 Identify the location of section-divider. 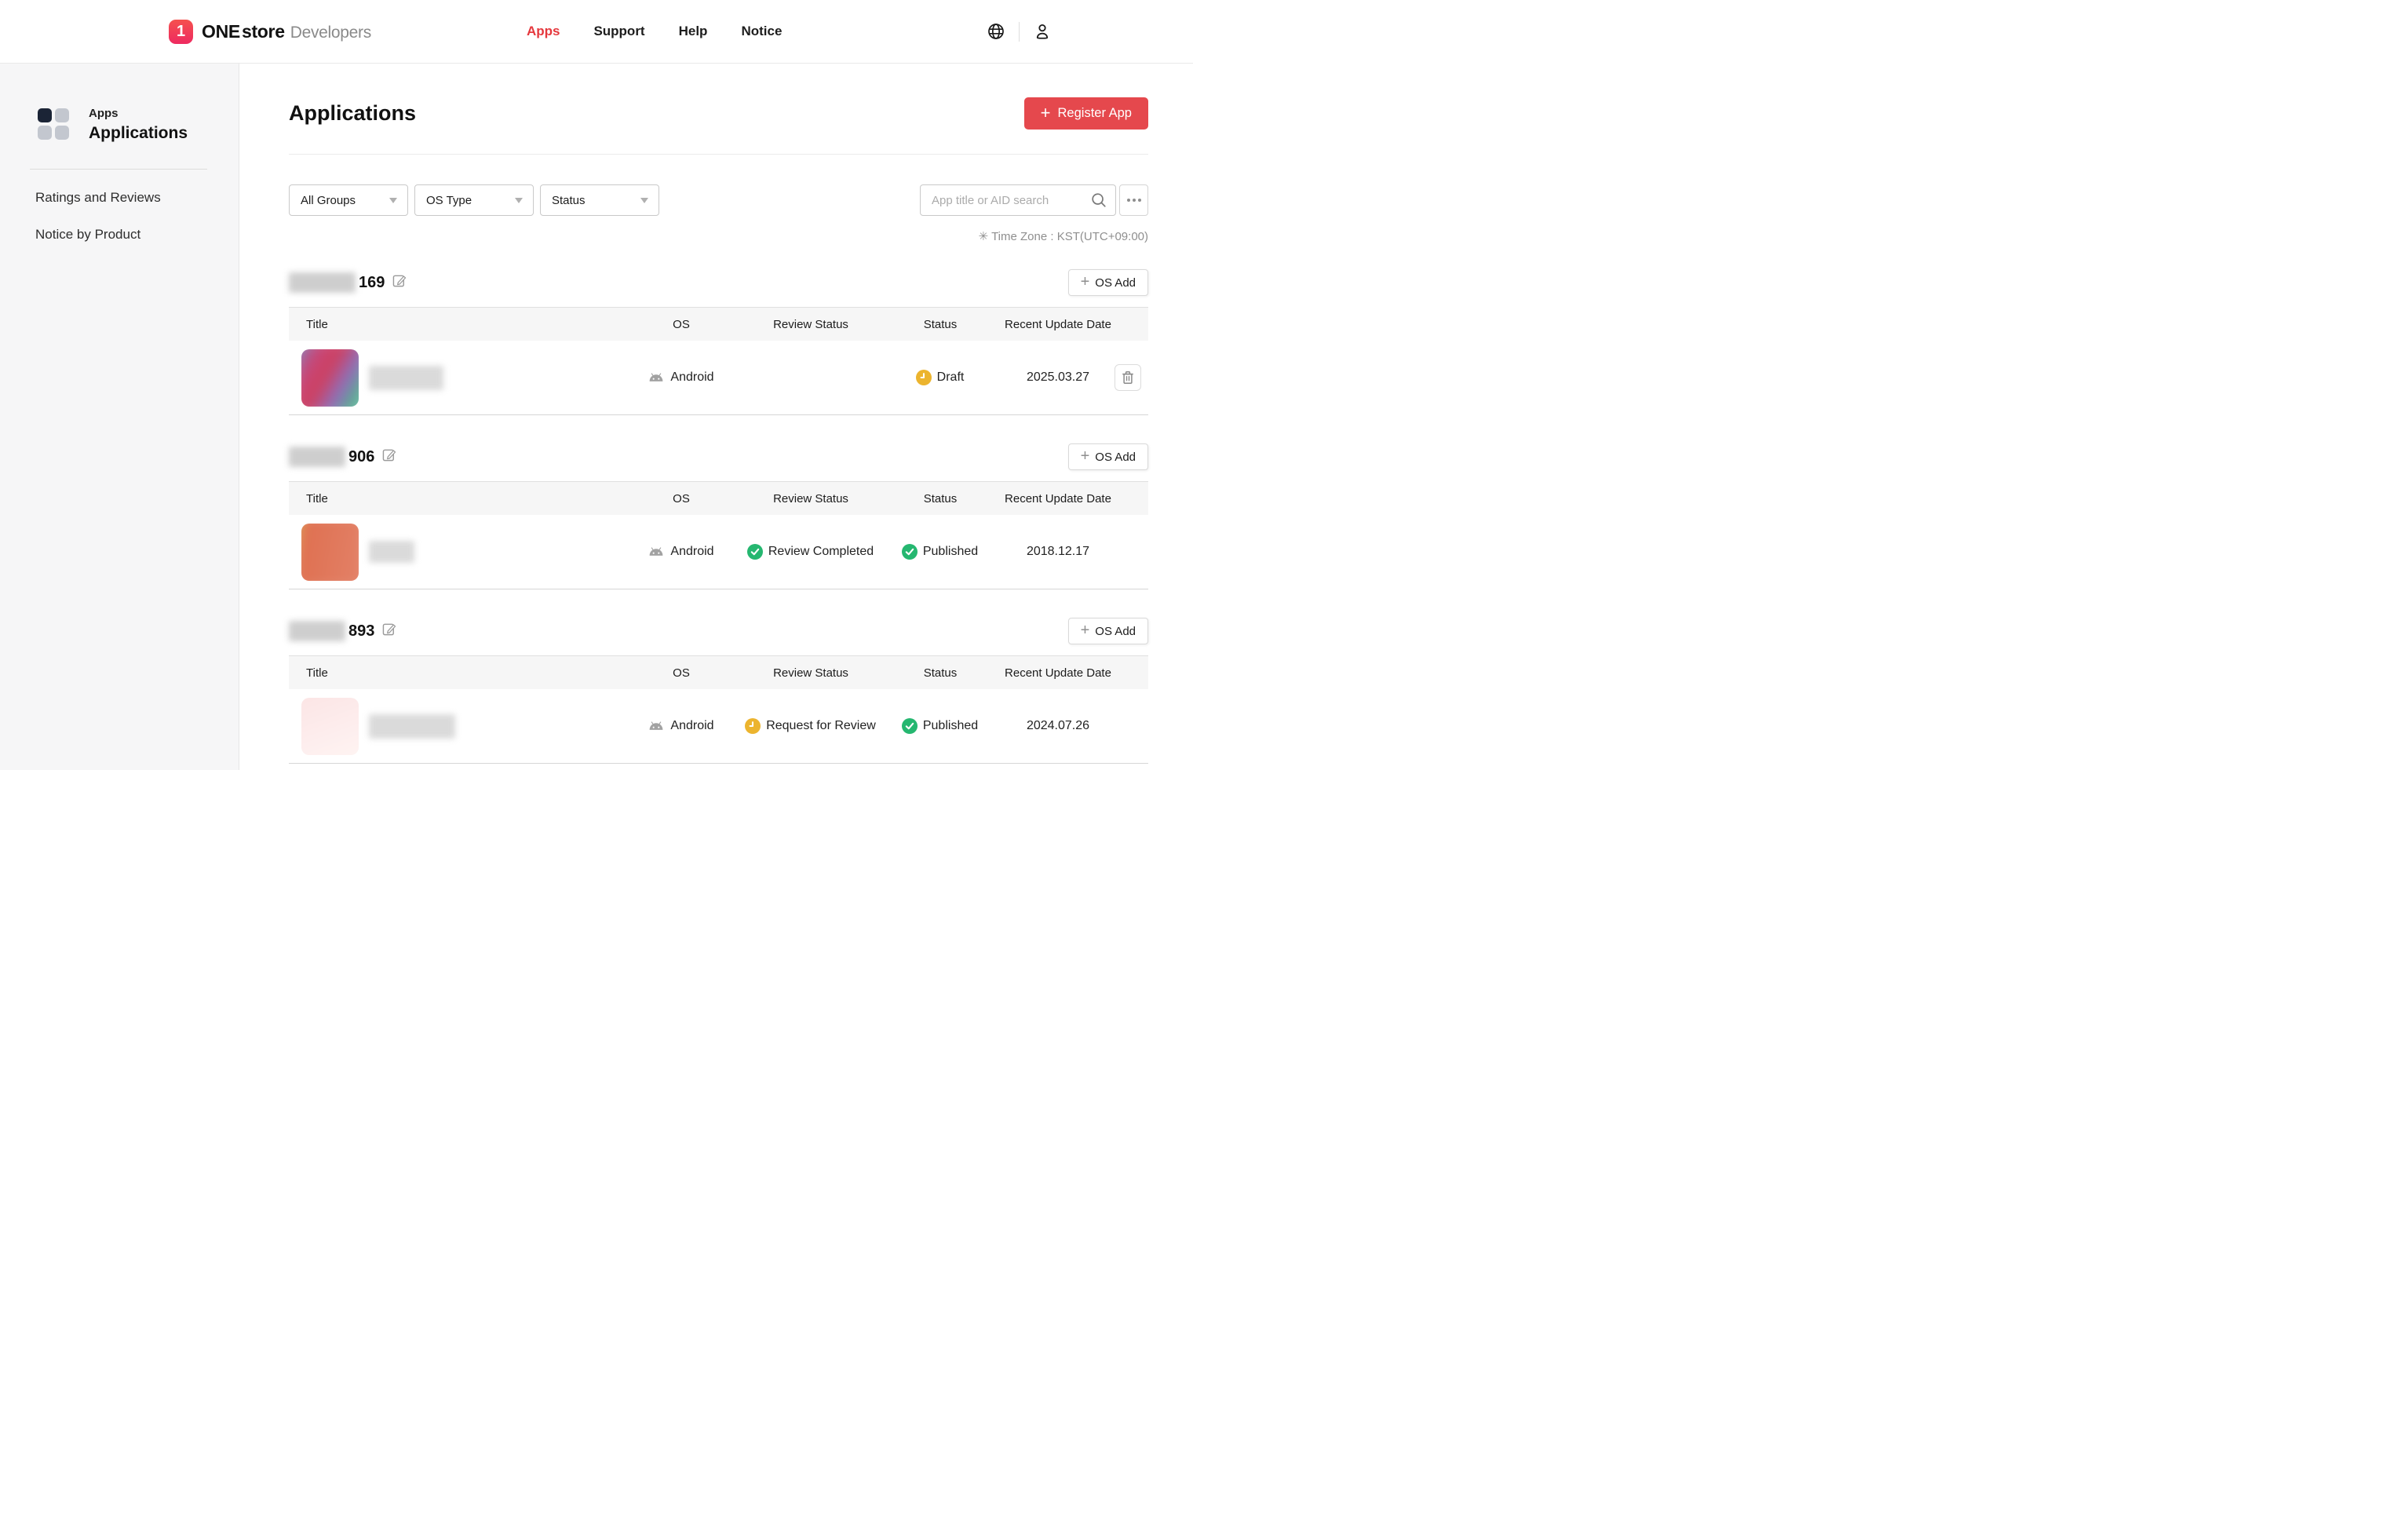
(718, 154).